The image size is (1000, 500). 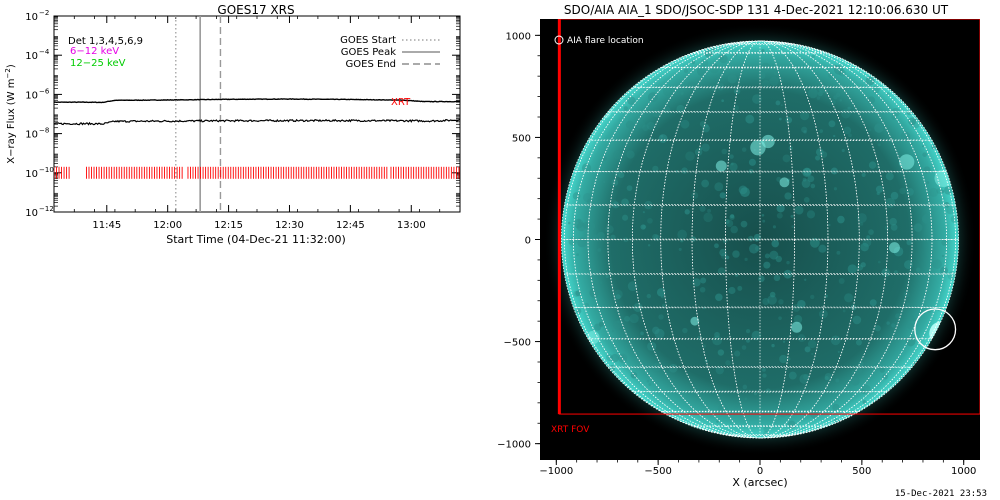 What do you see at coordinates (255, 10) in the screenshot?
I see `goes-title: GOES17 XRS` at bounding box center [255, 10].